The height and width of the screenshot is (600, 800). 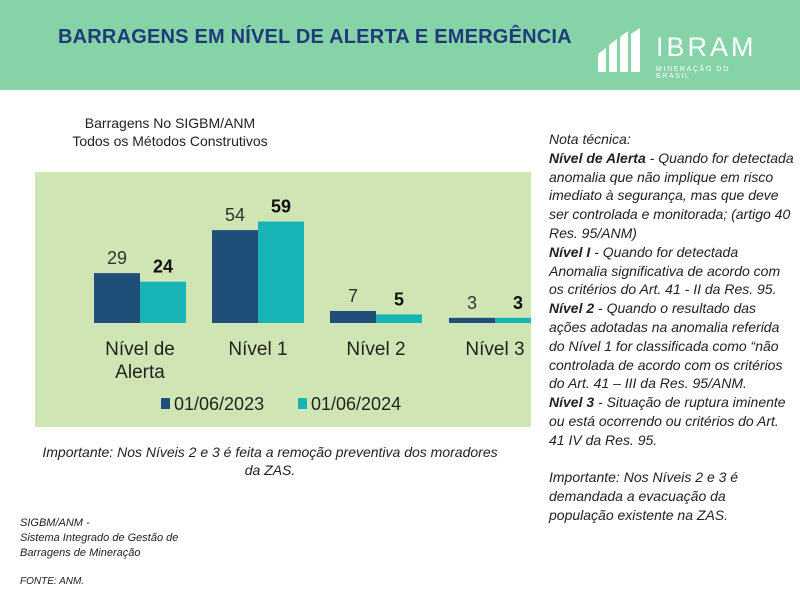 What do you see at coordinates (170, 141) in the screenshot?
I see `chart-heading-line2: Todos os Métodos Construtivos` at bounding box center [170, 141].